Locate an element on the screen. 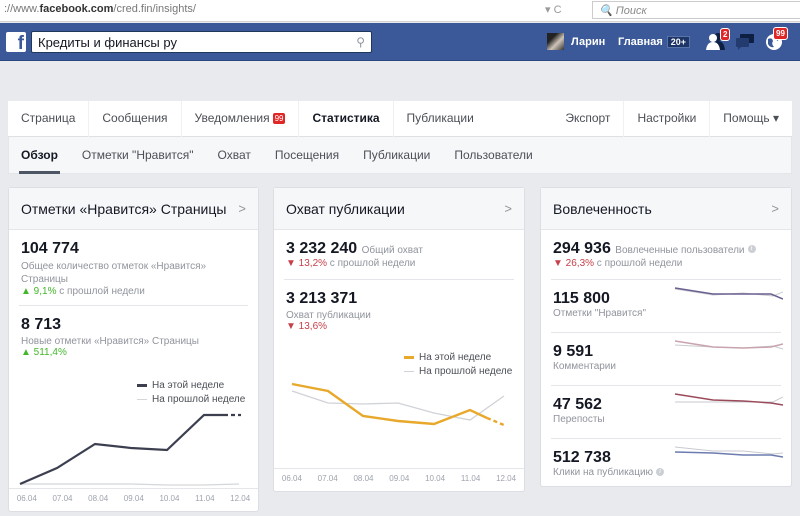 Image resolution: width=800 pixels, height=516 pixels. new-likes-label: Новые отметки «Нравится» Страницы is located at coordinates (110, 341).